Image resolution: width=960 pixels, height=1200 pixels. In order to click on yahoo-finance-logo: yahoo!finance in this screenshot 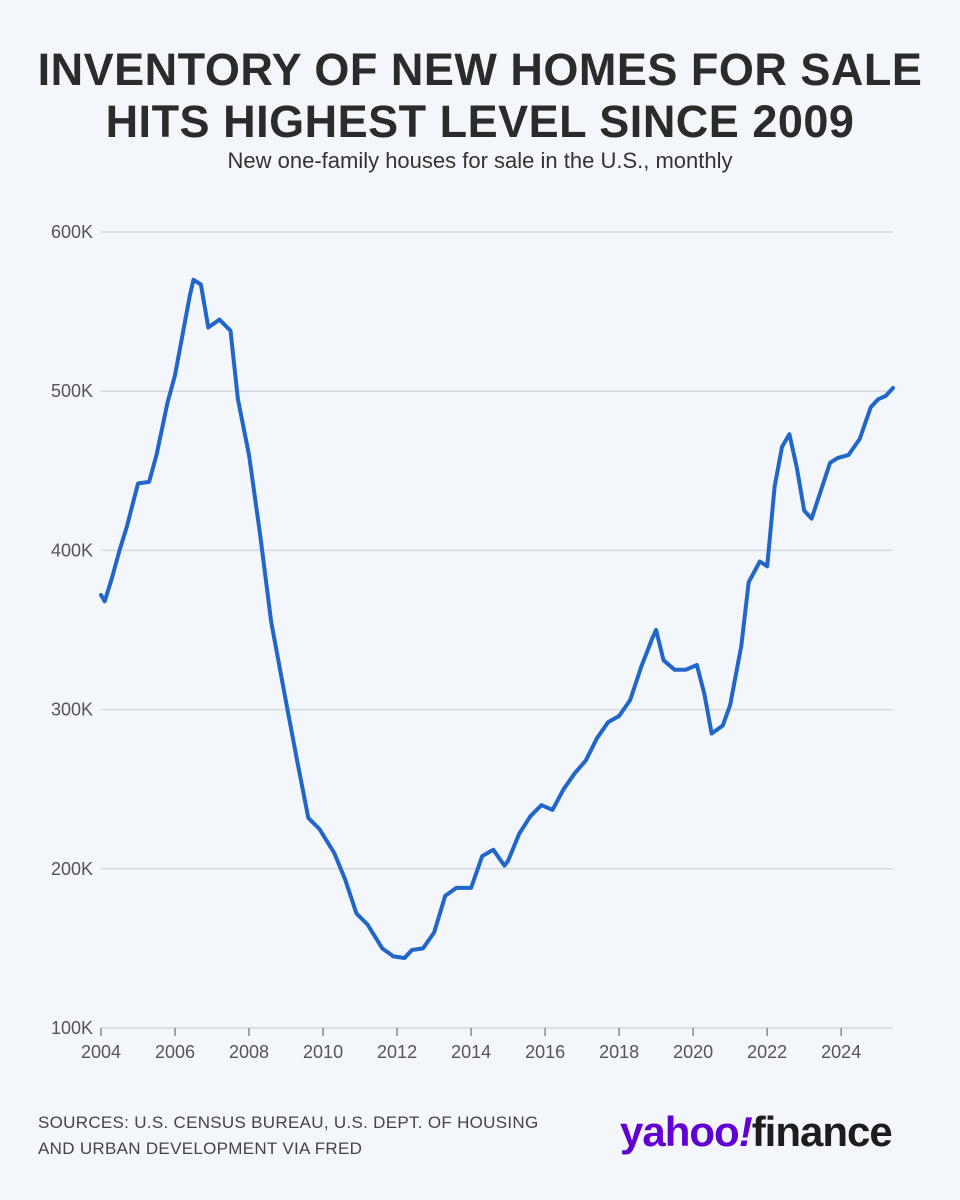, I will do `click(756, 1132)`.